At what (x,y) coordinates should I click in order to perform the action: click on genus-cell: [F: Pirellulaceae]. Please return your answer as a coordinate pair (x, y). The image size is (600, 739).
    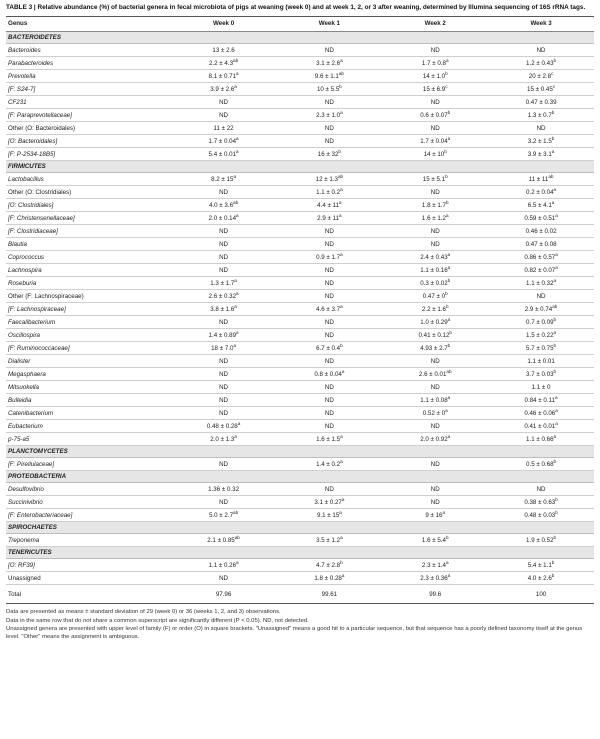
    Looking at the image, I should click on (88, 464).